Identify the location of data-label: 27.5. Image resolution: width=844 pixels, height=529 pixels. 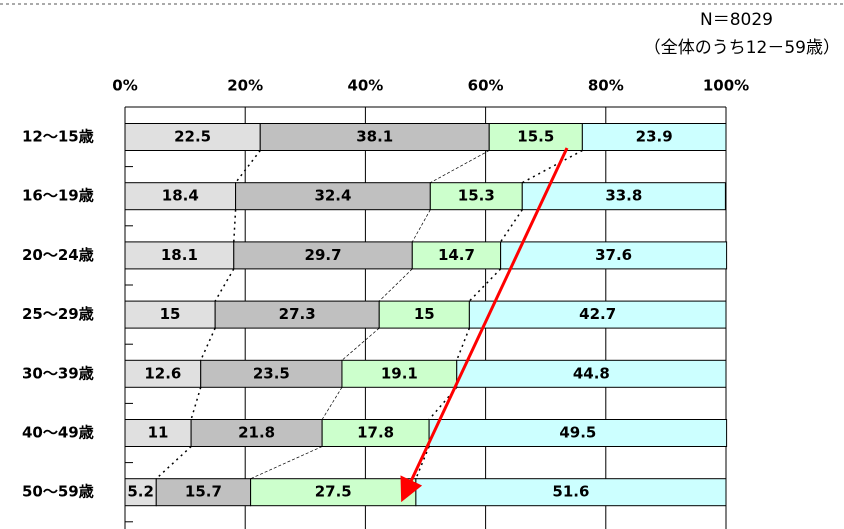
(333, 492).